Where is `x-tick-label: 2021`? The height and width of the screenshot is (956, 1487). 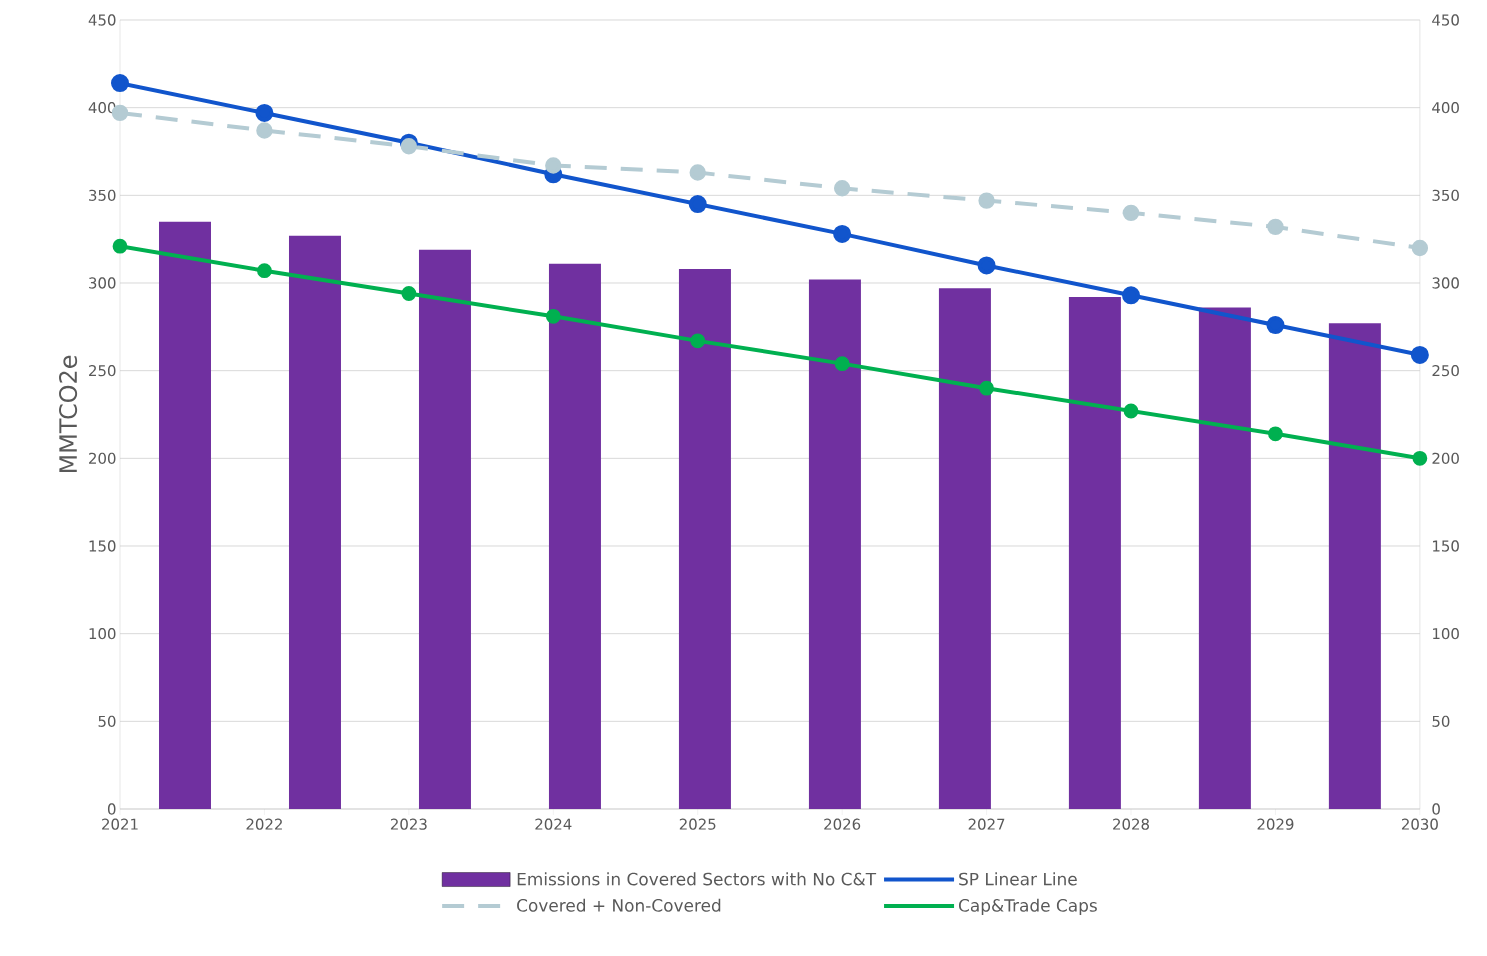
x-tick-label: 2021 is located at coordinates (120, 824).